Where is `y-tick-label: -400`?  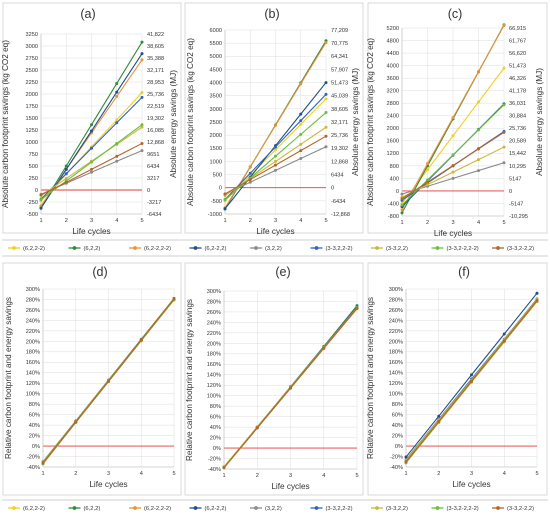 y-tick-label: -400 is located at coordinates (393, 204).